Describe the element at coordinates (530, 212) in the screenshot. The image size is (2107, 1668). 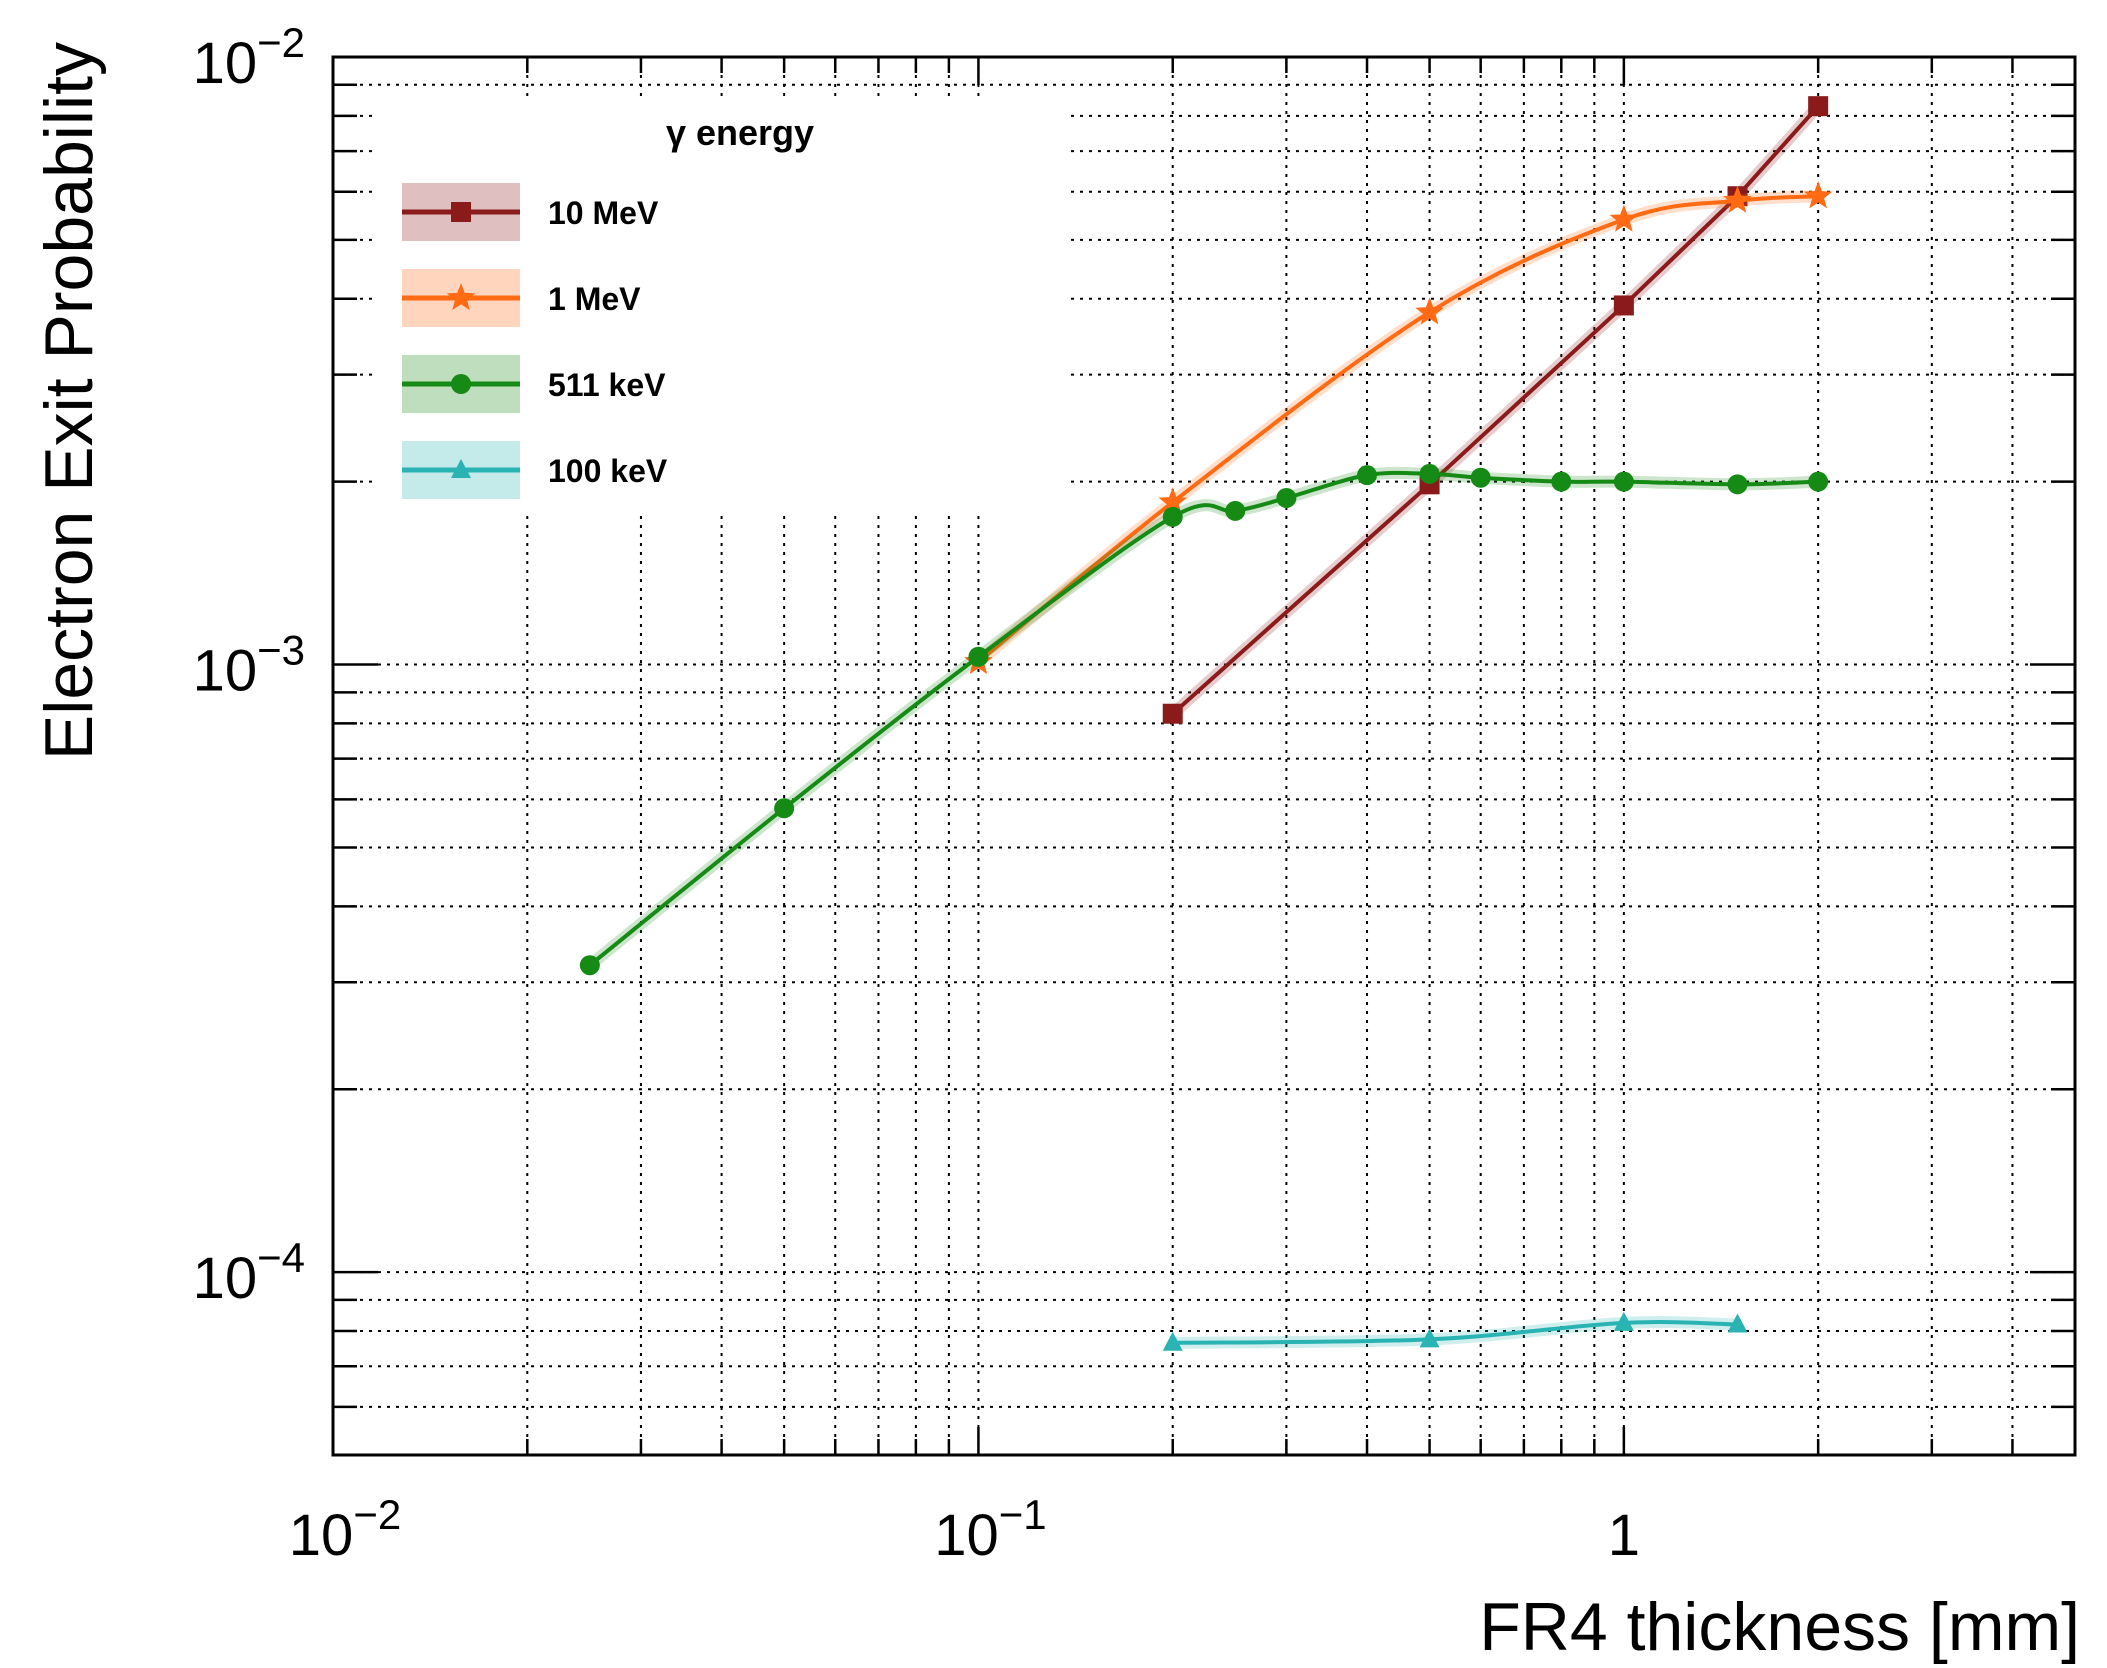
I see `legend-entry: 10 MeV` at that location.